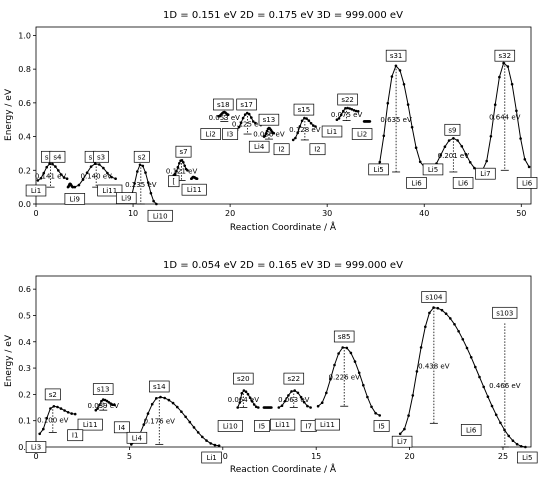  What do you see at coordinates (344, 336) in the screenshot?
I see `state-label: s85` at bounding box center [344, 336].